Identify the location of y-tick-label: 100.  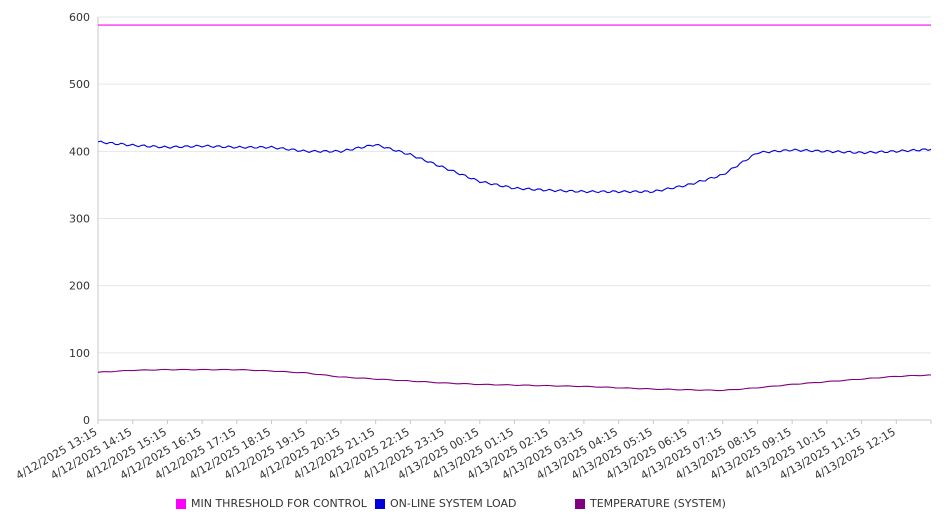
(79, 353).